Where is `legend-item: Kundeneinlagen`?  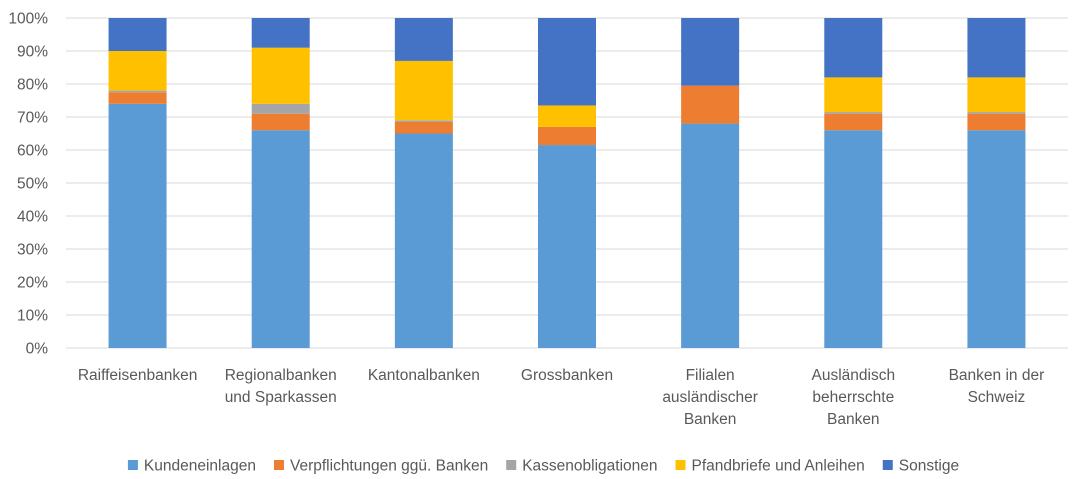
legend-item: Kundeneinlagen is located at coordinates (191, 466).